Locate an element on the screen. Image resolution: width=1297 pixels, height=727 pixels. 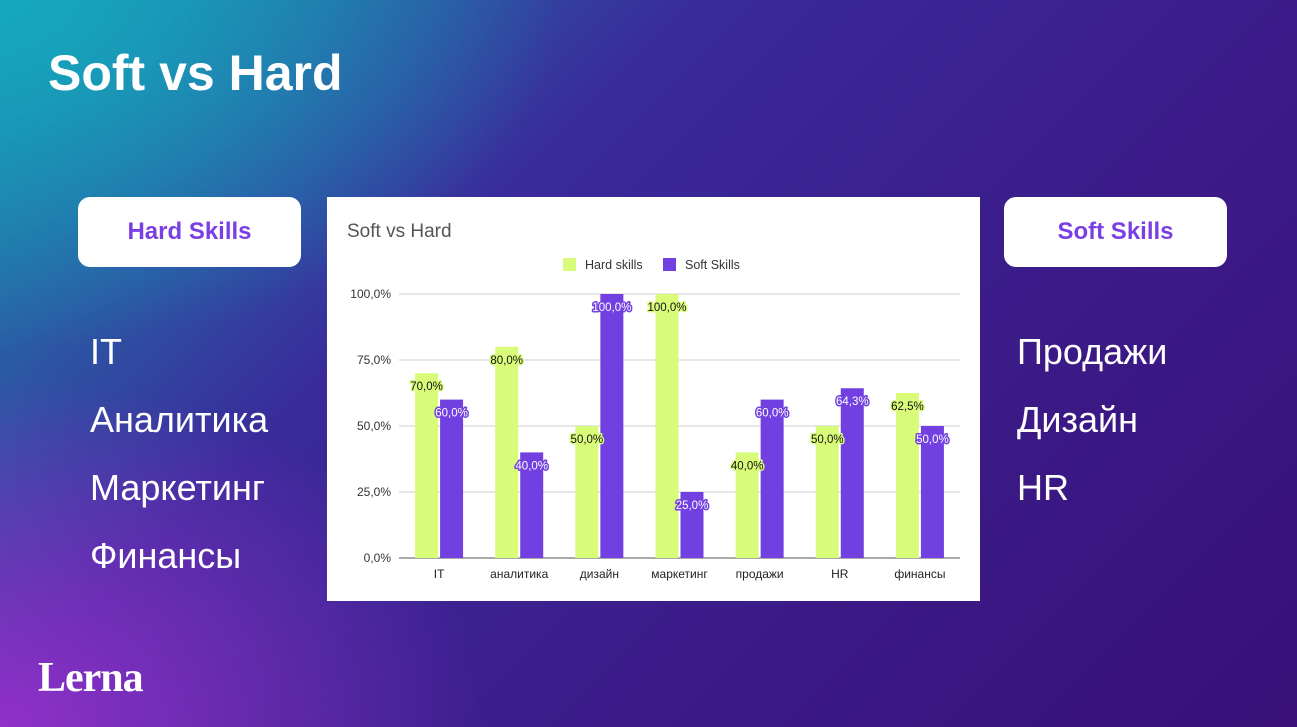
y-tick-label: 75,0% is located at coordinates (374, 360).